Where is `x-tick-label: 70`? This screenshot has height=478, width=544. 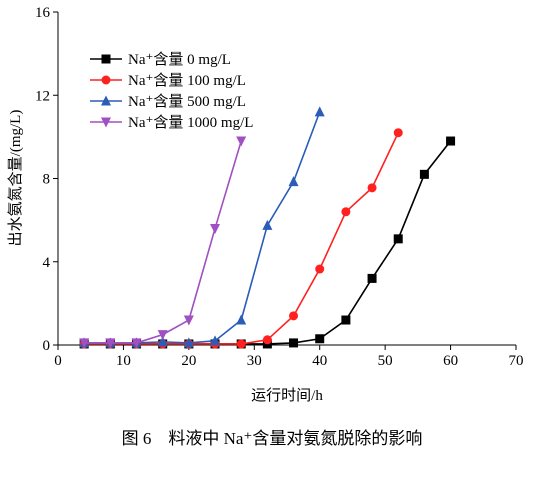
x-tick-label: 70 is located at coordinates (516, 361).